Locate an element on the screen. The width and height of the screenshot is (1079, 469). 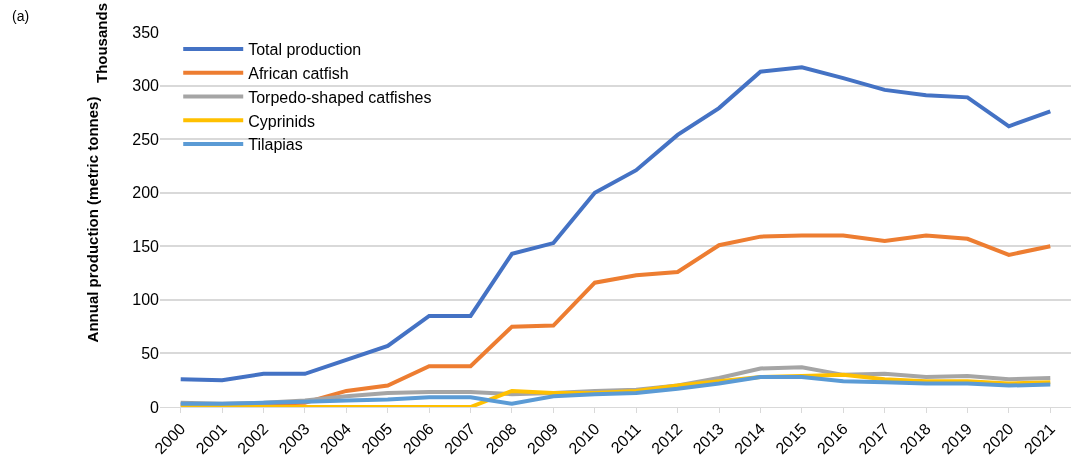
text: Thousands is located at coordinates (101, 43).